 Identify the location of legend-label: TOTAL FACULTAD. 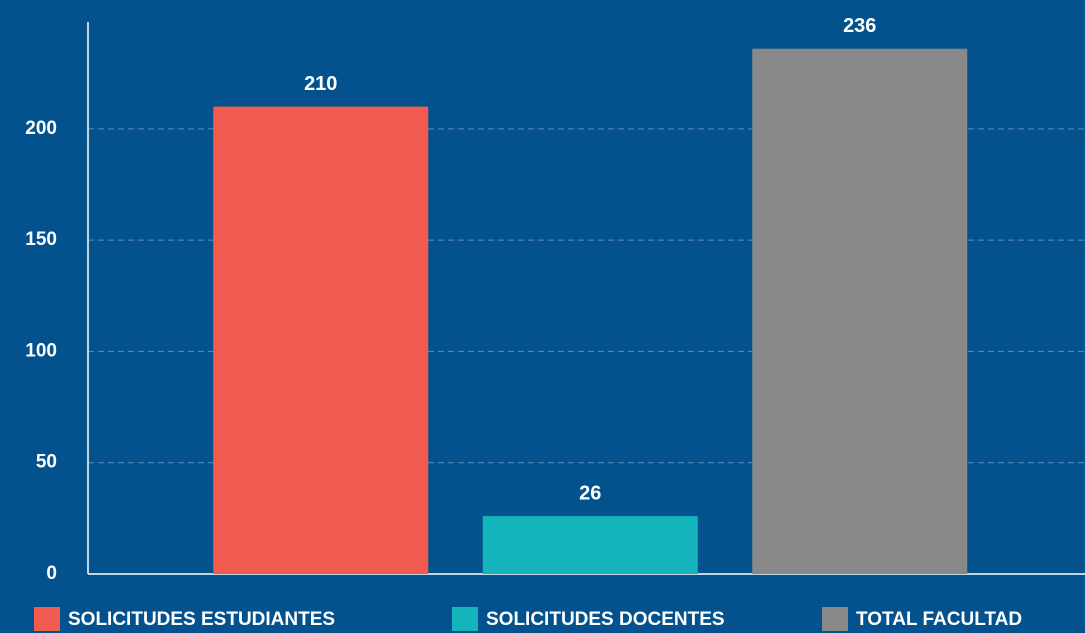
(939, 619).